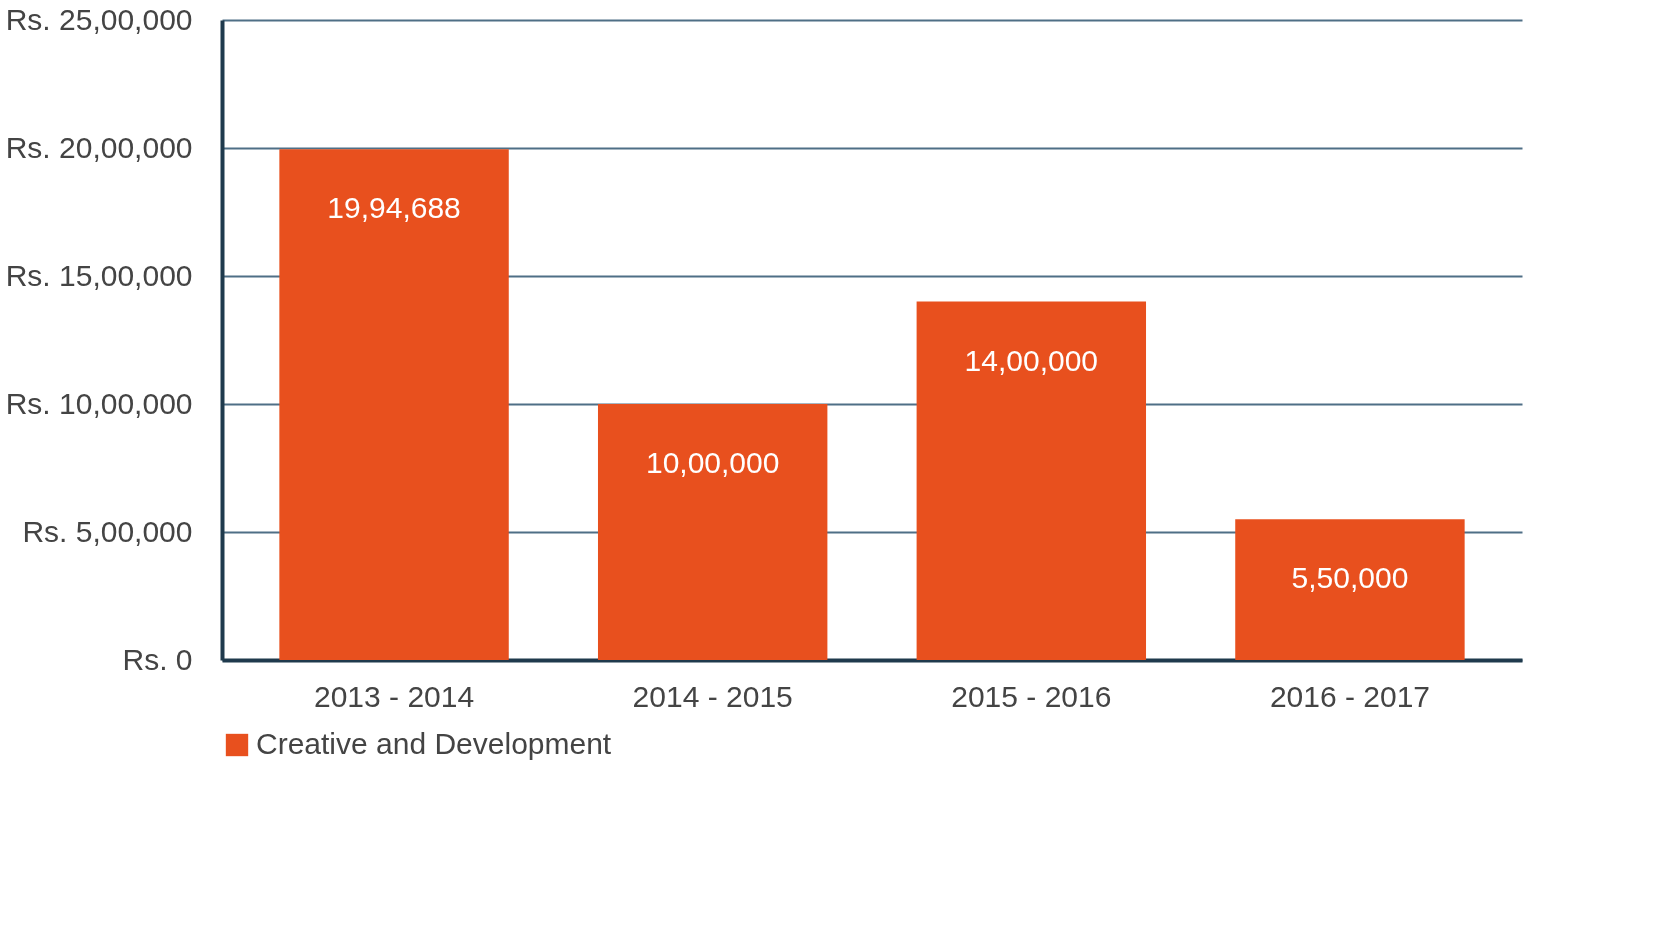 The width and height of the screenshot is (1672, 925). Describe the element at coordinates (107, 531) in the screenshot. I see `y-tick-label: Rs. 5,00,000` at that location.